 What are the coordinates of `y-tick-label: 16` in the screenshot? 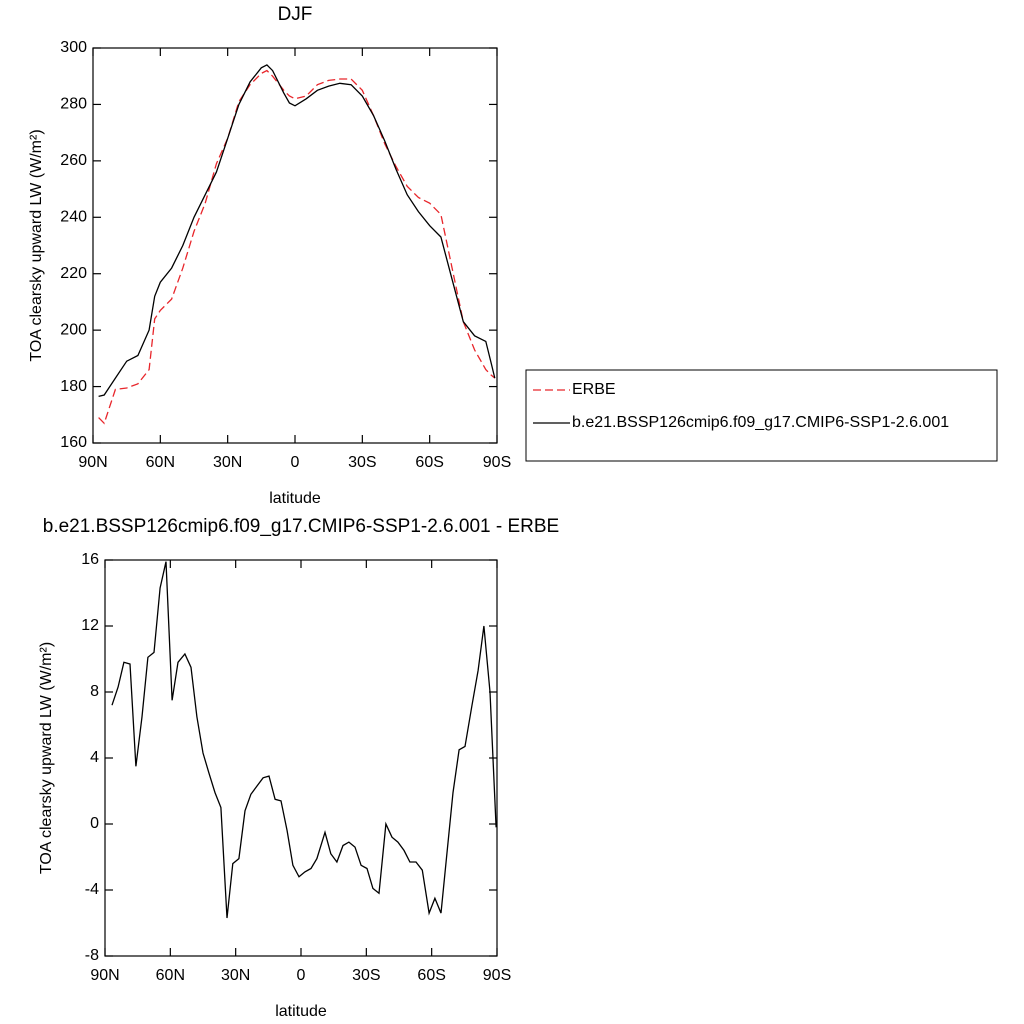 It's located at (90, 559).